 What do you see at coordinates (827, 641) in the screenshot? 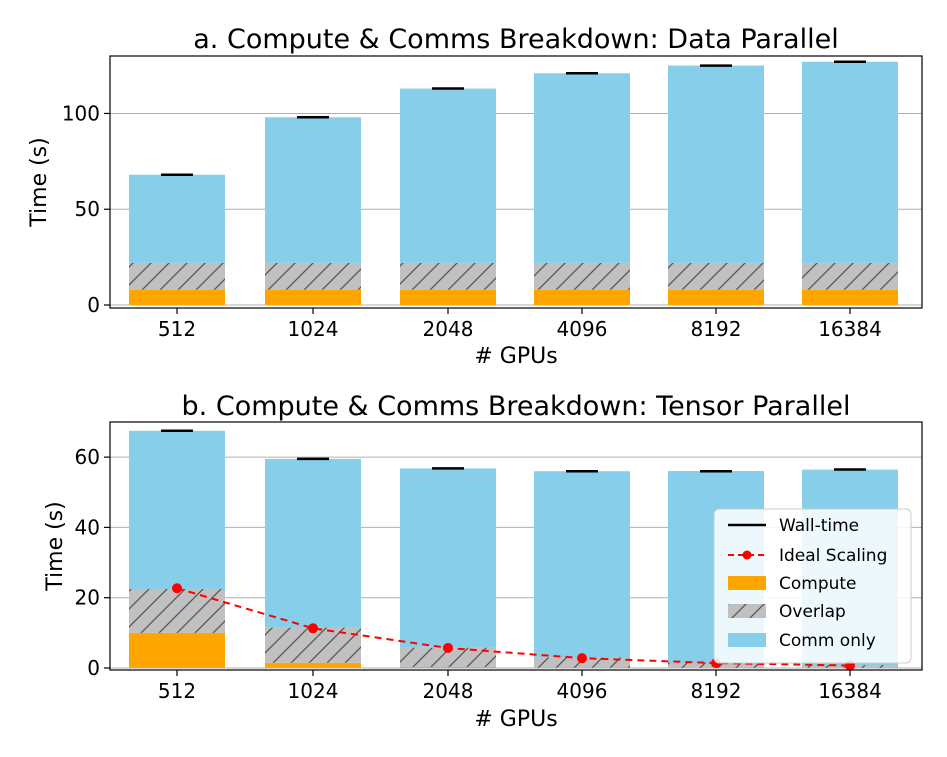
I see `legend-commonly-label: Comm only` at bounding box center [827, 641].